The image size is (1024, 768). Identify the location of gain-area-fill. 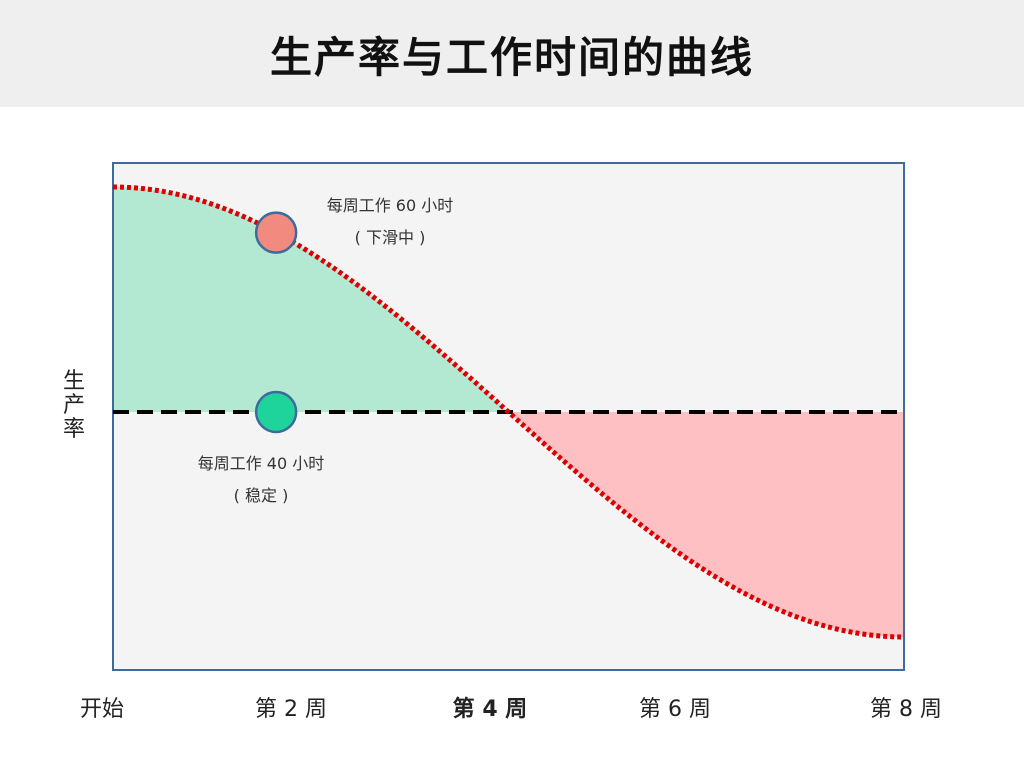
(311, 299).